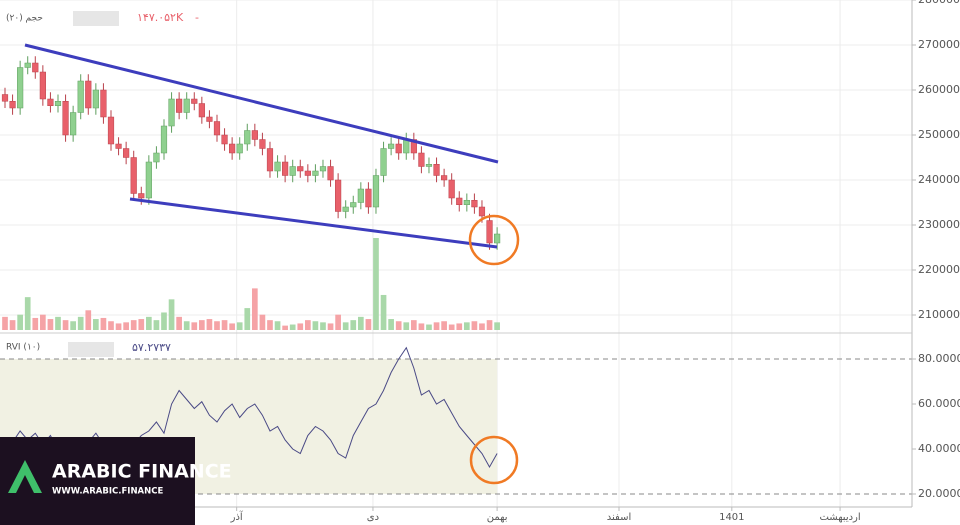 This screenshot has height=525, width=960. I want to click on trend-line, so click(313, 223).